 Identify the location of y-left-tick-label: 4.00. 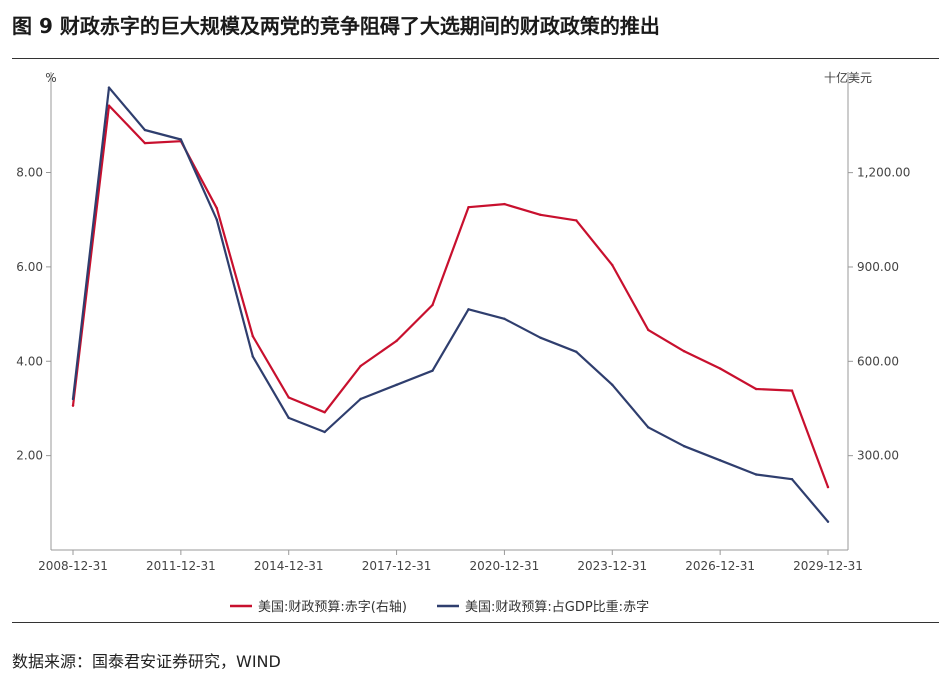
(29, 361).